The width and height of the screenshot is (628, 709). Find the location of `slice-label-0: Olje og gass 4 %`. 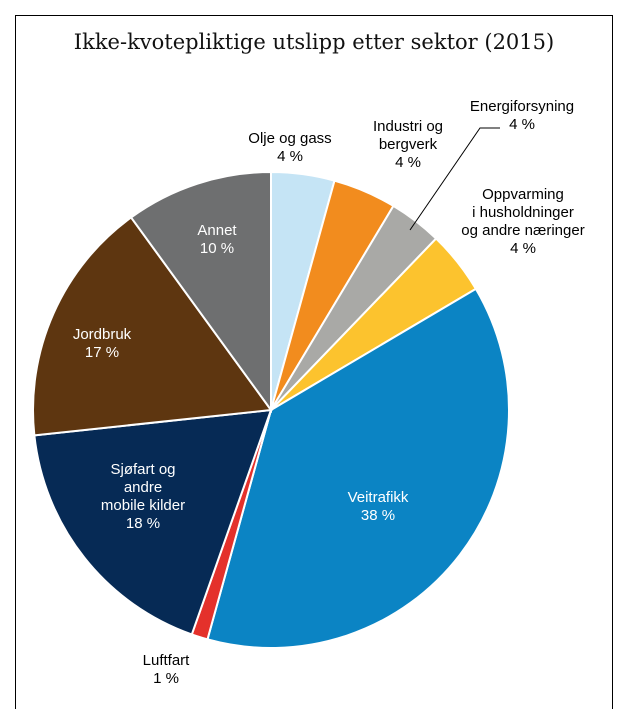

slice-label-0: Olje og gass 4 % is located at coordinates (289, 147).